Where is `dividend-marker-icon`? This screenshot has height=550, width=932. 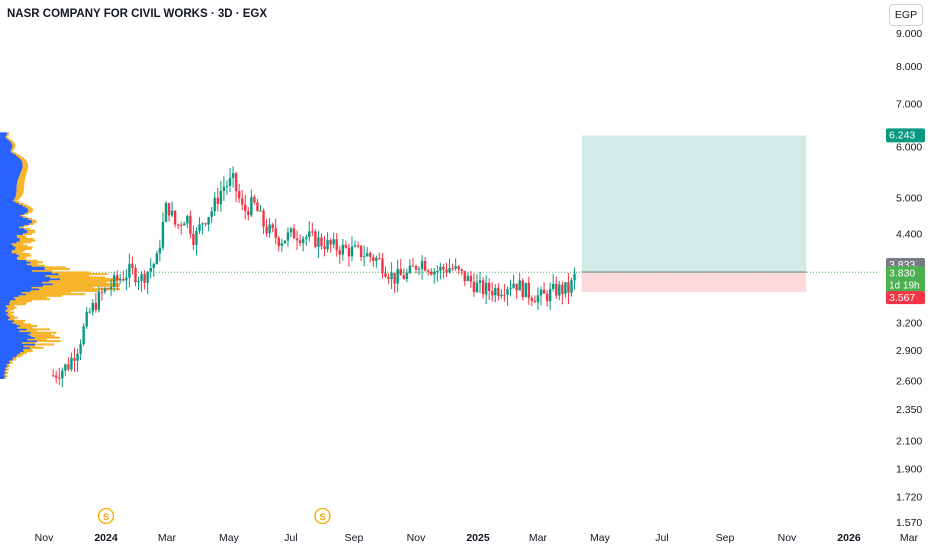 dividend-marker-icon is located at coordinates (322, 516).